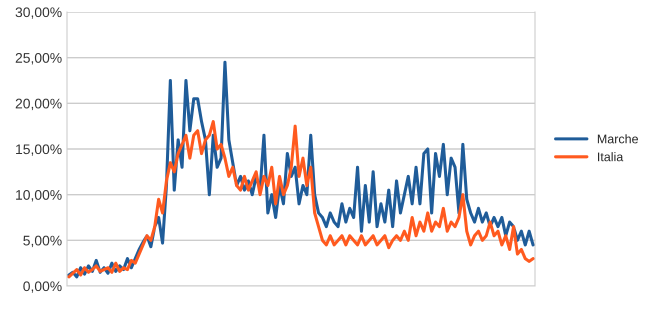 Image resolution: width=650 pixels, height=313 pixels. What do you see at coordinates (39, 58) in the screenshot?
I see `y-tick-label: 25,00%` at bounding box center [39, 58].